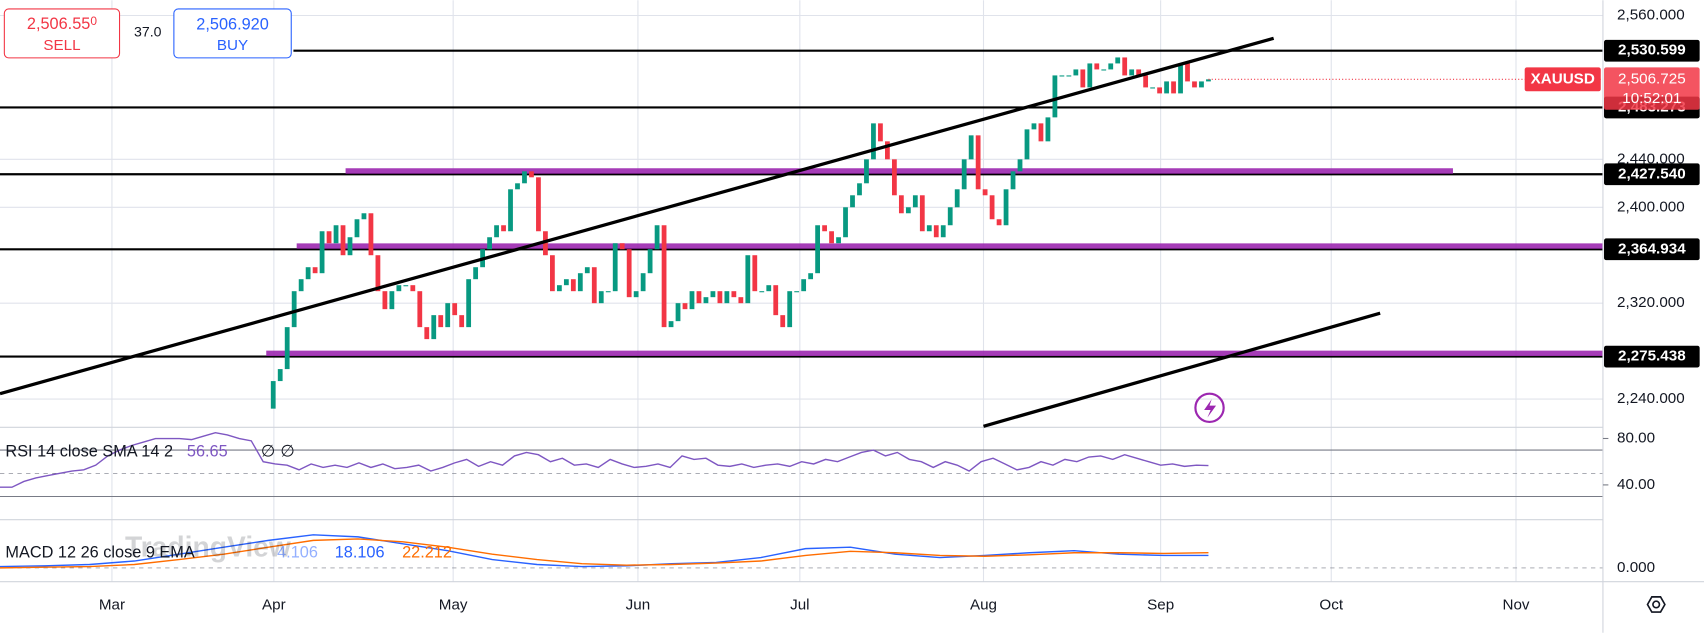 The width and height of the screenshot is (1704, 633). I want to click on sell-label: SELL, so click(61, 45).